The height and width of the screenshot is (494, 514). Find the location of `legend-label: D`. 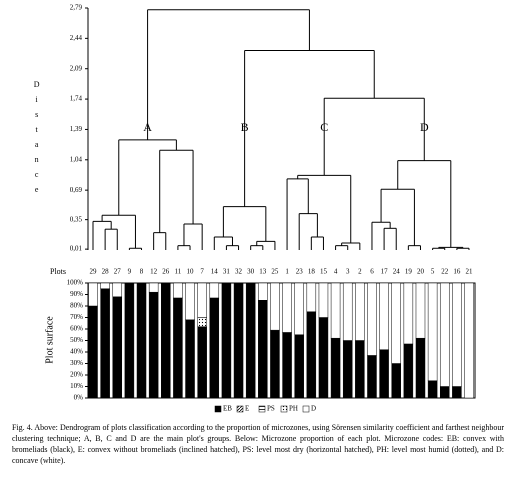

legend-label: D is located at coordinates (313, 409).